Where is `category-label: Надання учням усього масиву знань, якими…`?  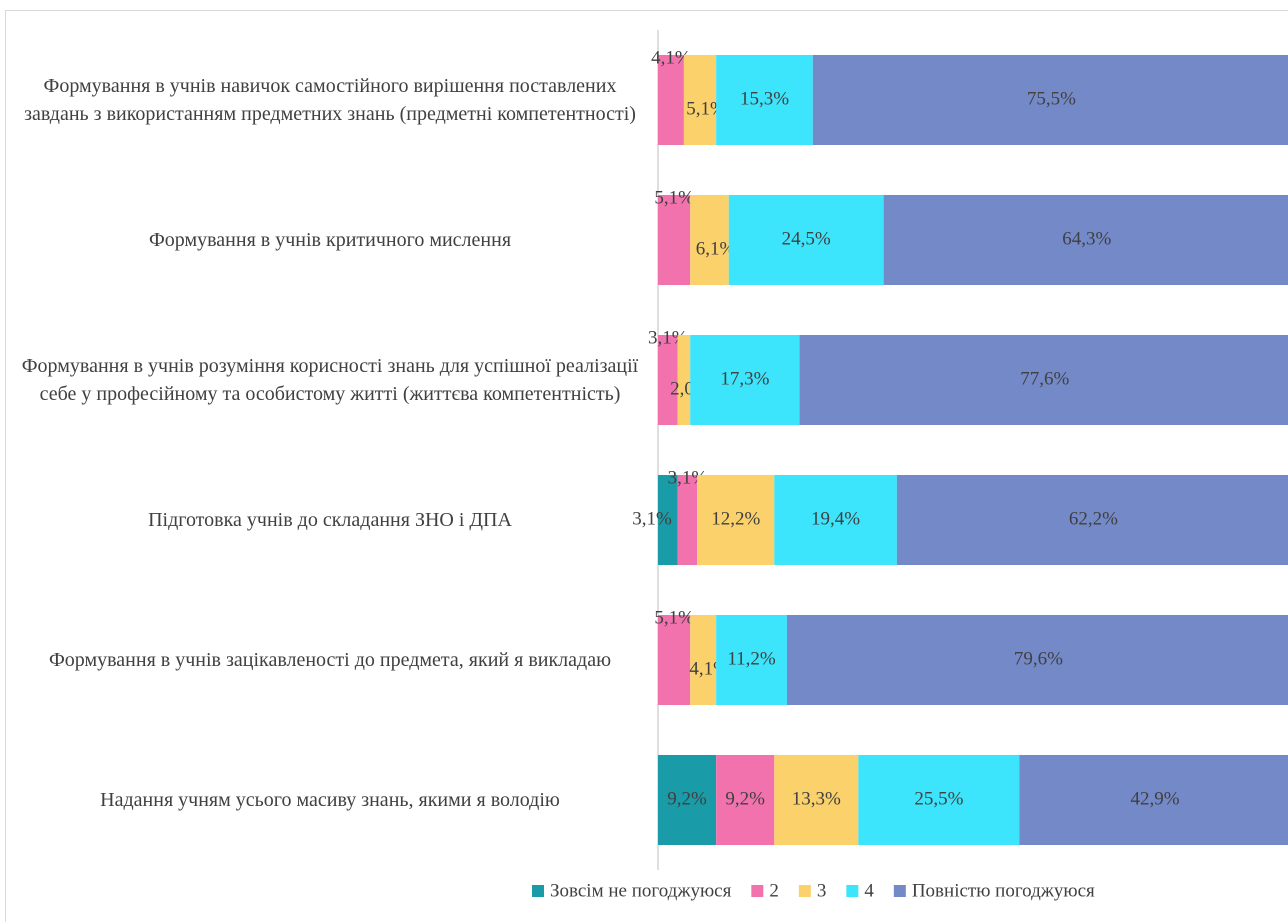 category-label: Надання учням усього масиву знань, якими… is located at coordinates (330, 800).